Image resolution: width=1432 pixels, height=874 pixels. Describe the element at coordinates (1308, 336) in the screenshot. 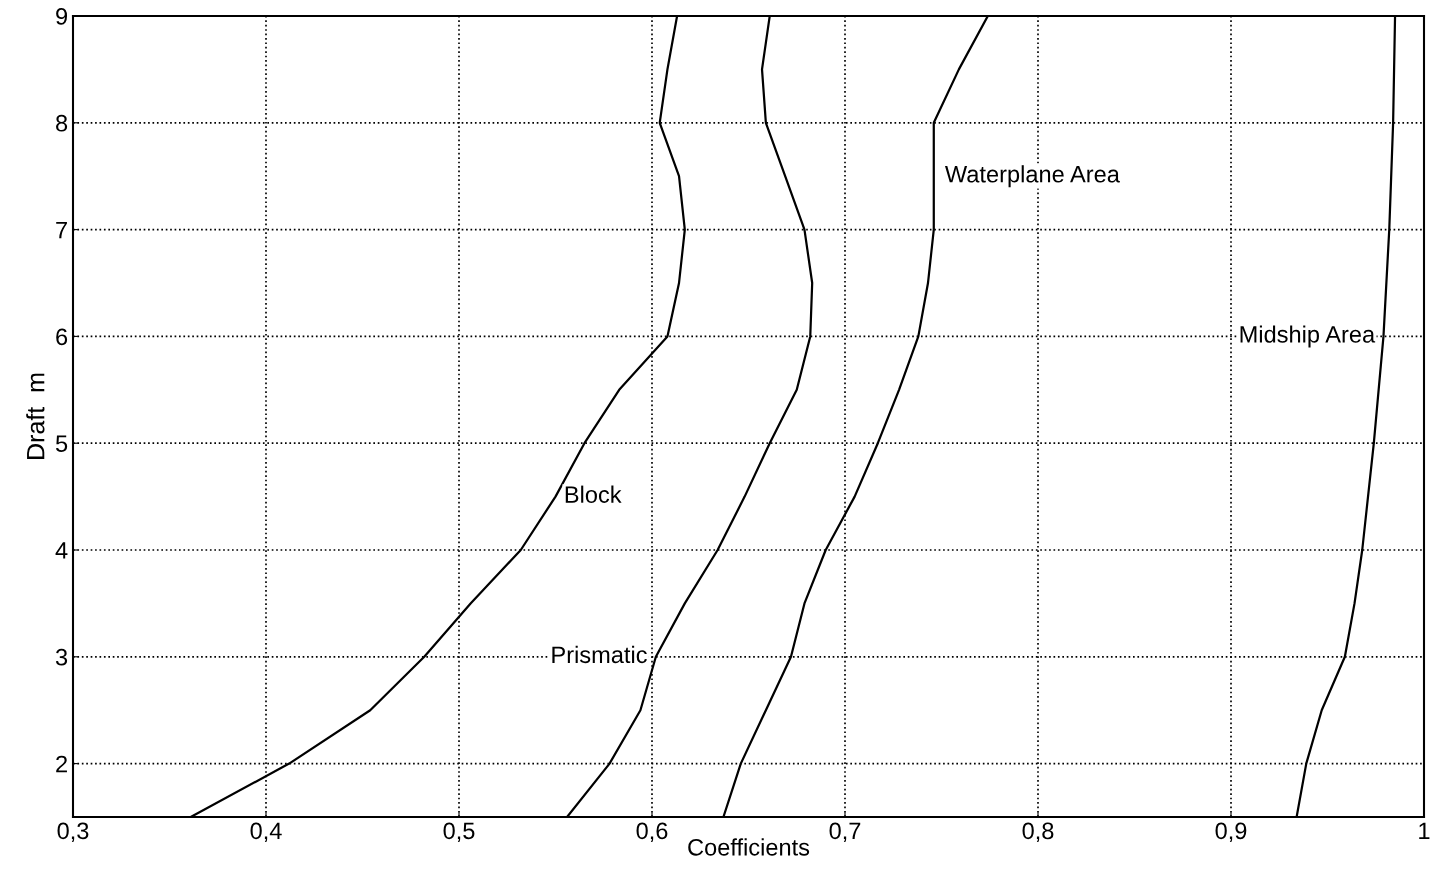

I see `series-label: Midship Area` at that location.